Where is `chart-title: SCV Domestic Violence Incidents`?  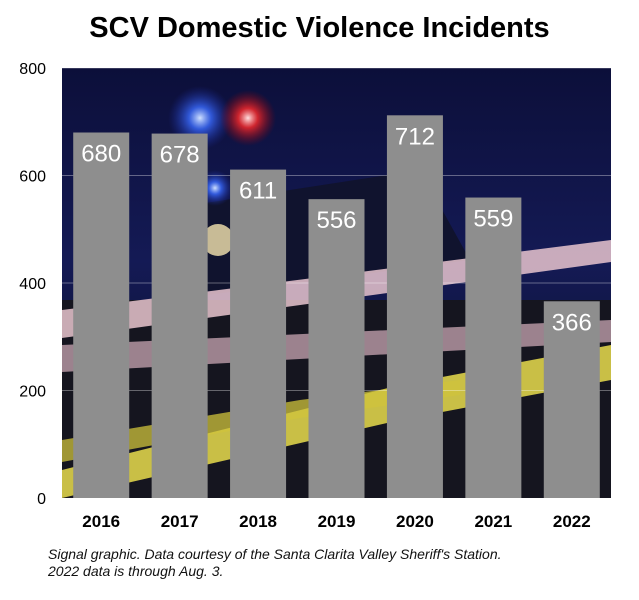 chart-title: SCV Domestic Violence Incidents is located at coordinates (319, 28).